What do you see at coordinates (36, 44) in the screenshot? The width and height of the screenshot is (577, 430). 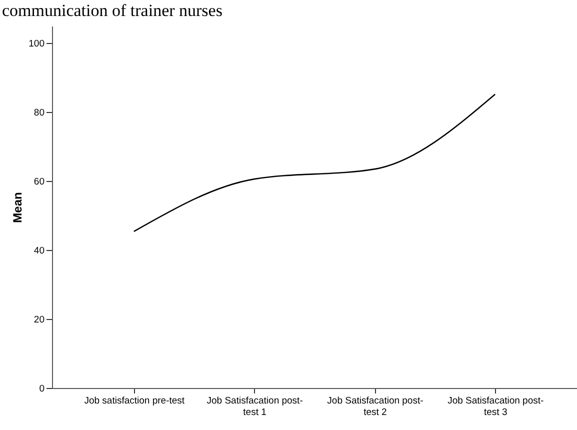 I see `y-tick-label: 100` at bounding box center [36, 44].